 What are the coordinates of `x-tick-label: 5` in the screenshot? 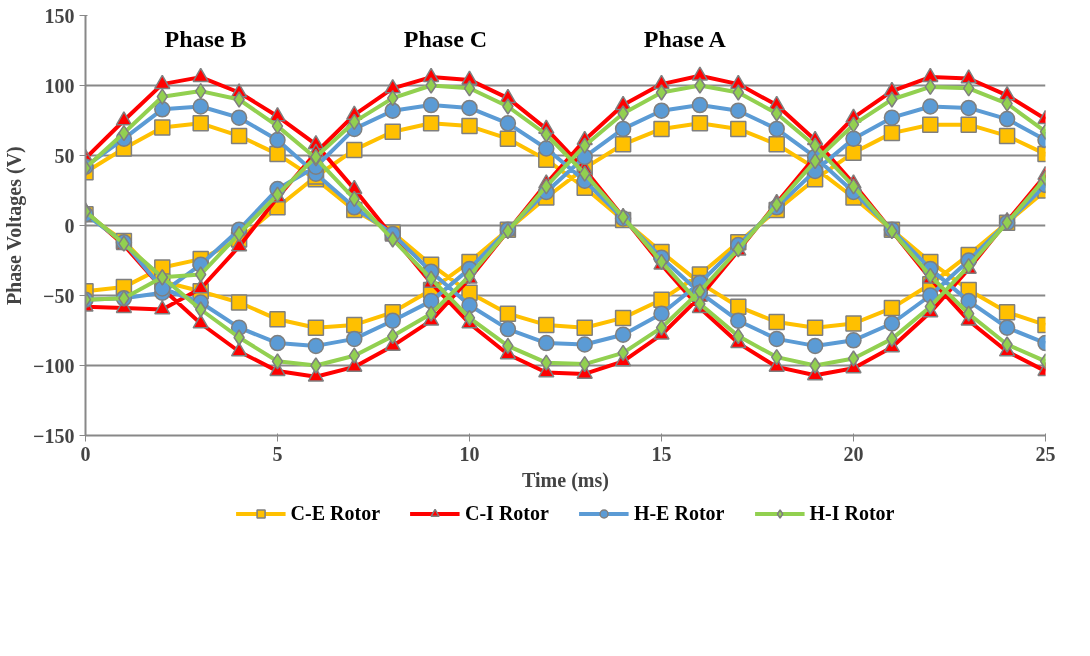 It's located at (277, 453).